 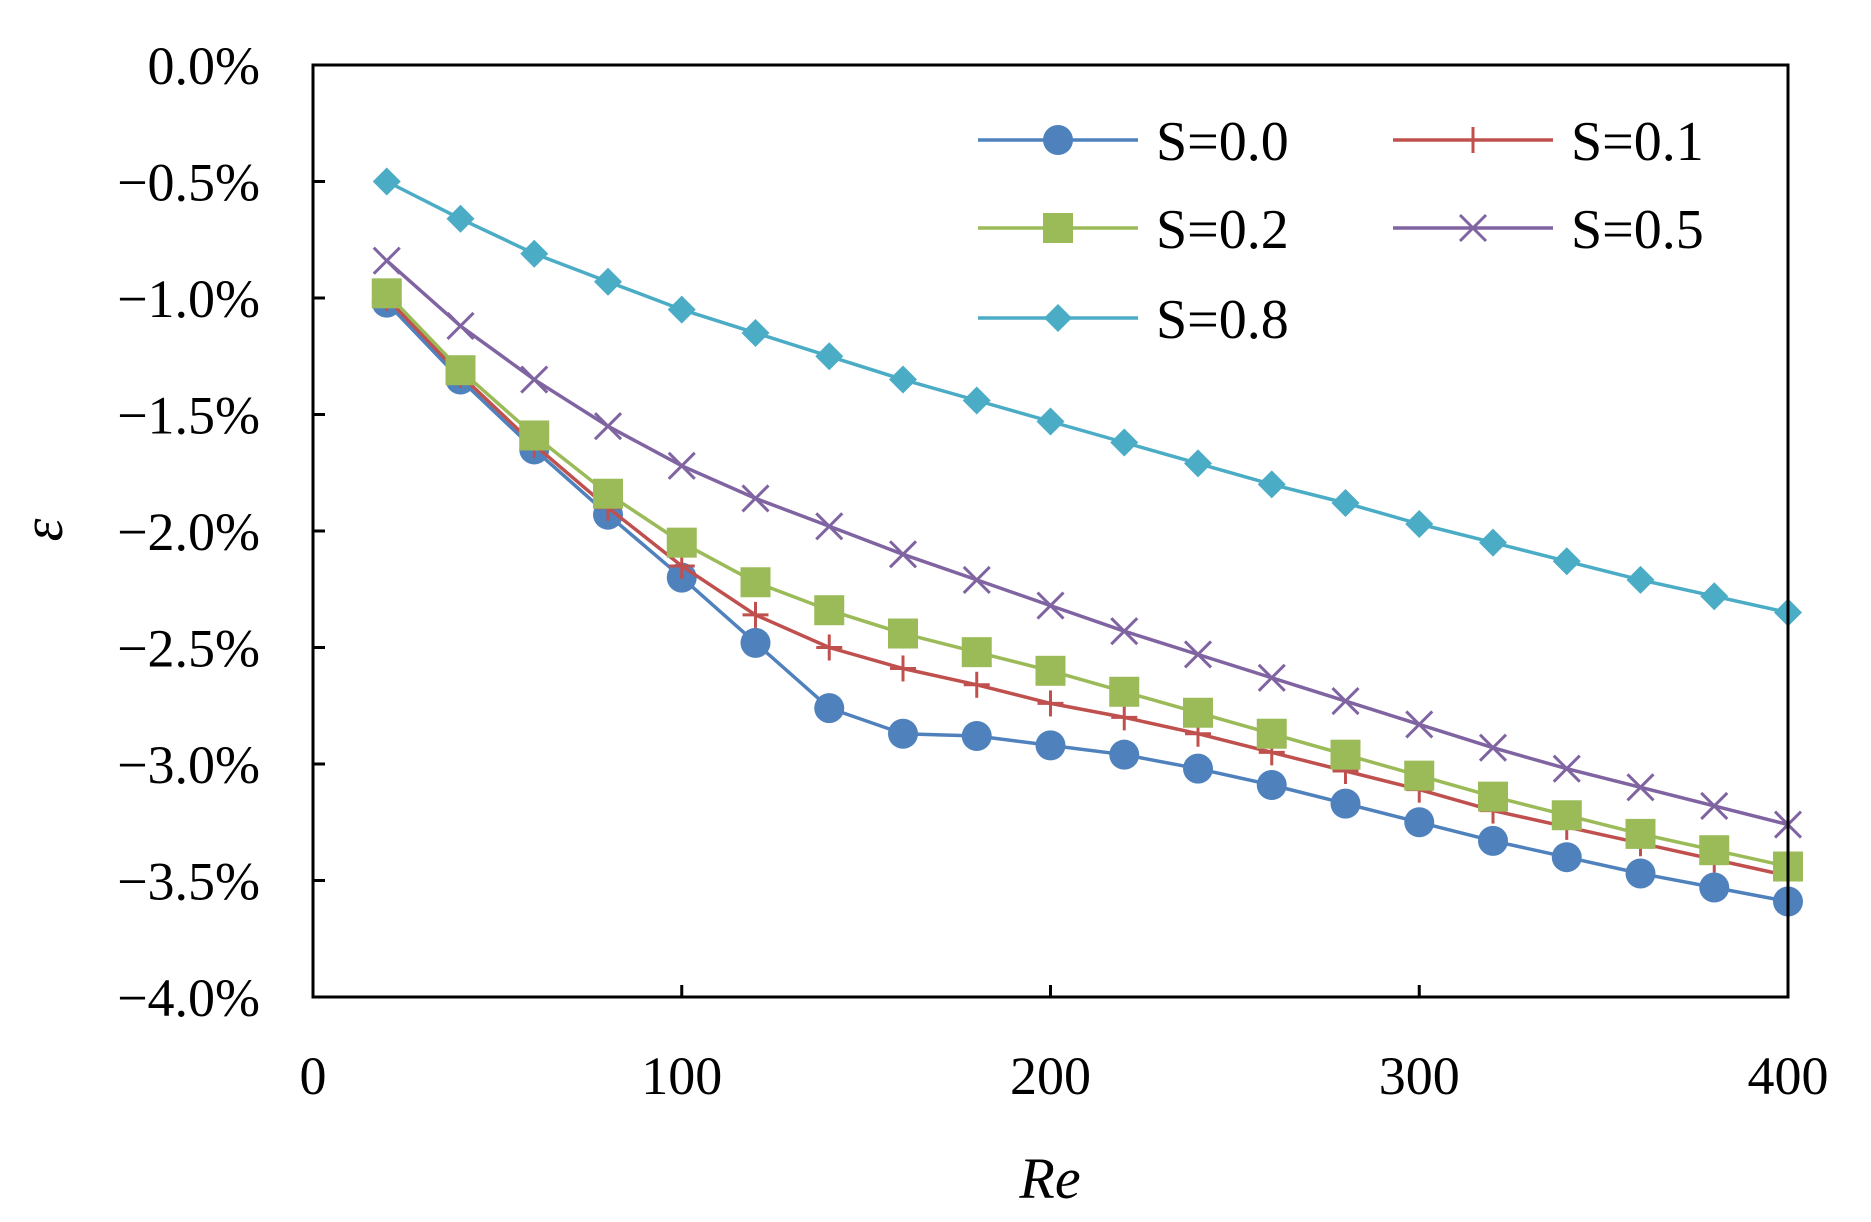 I want to click on legend-label: S=0.2, so click(x=1222, y=230).